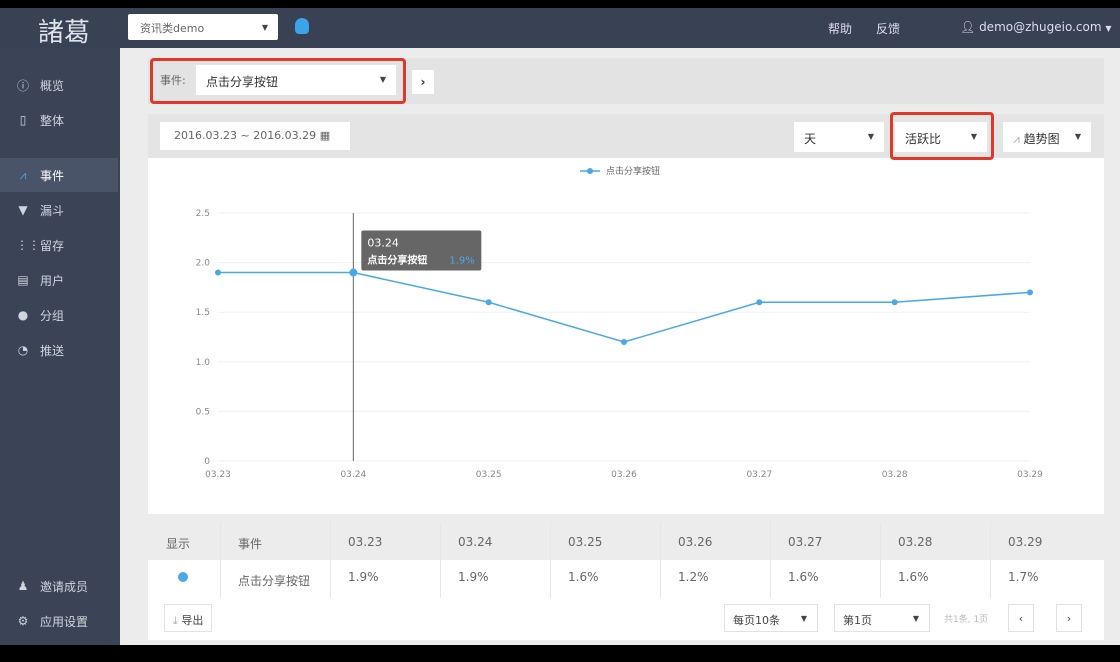  Describe the element at coordinates (23, 586) in the screenshot. I see `user-icon: ♟` at that location.